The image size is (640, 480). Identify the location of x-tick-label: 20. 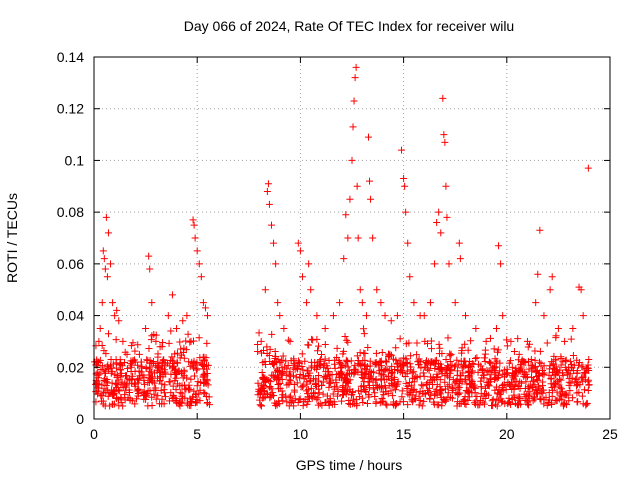
(507, 434).